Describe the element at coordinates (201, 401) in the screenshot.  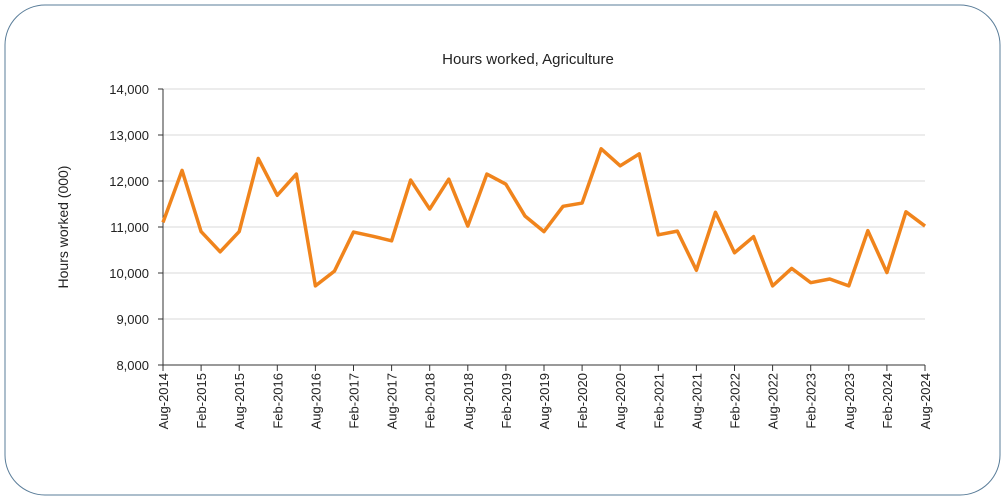
I see `x-tick-label: Feb-2015` at that location.